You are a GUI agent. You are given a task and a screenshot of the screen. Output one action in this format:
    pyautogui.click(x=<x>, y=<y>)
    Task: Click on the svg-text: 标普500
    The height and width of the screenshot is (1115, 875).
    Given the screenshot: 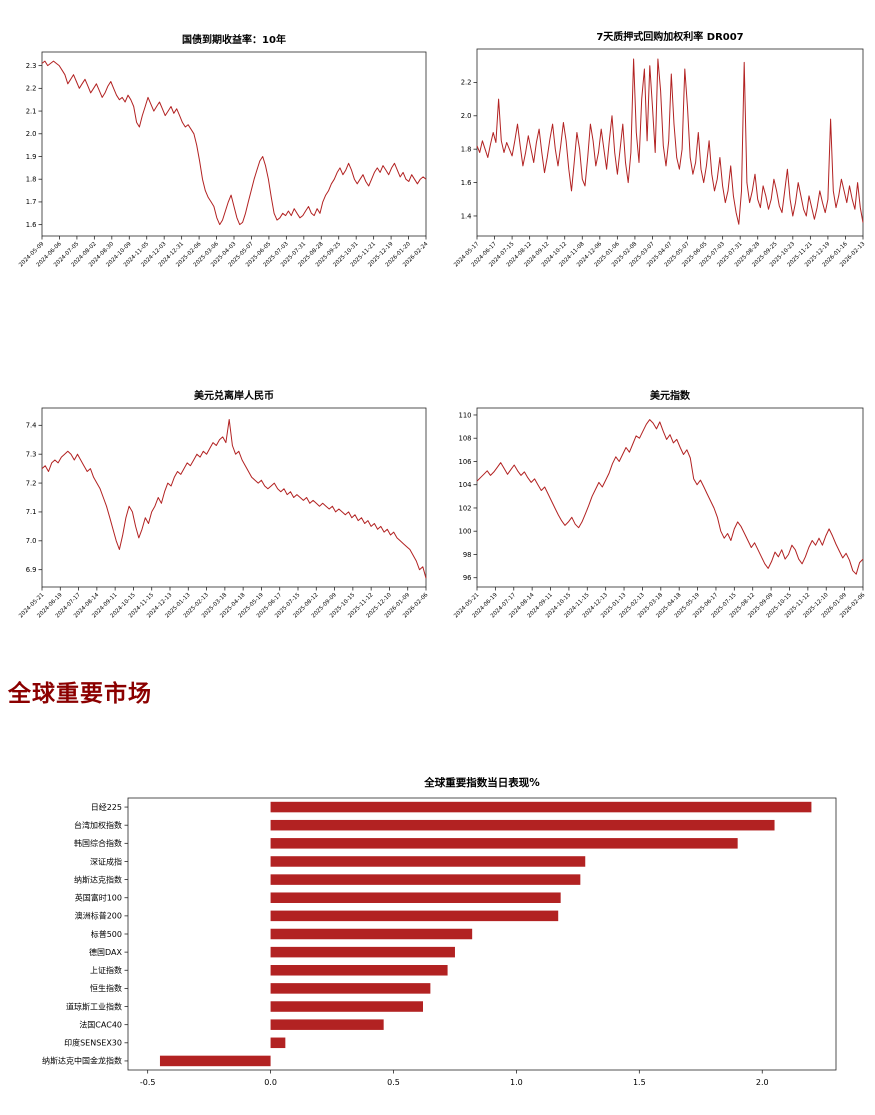 What is the action you would take?
    pyautogui.click(x=106, y=934)
    